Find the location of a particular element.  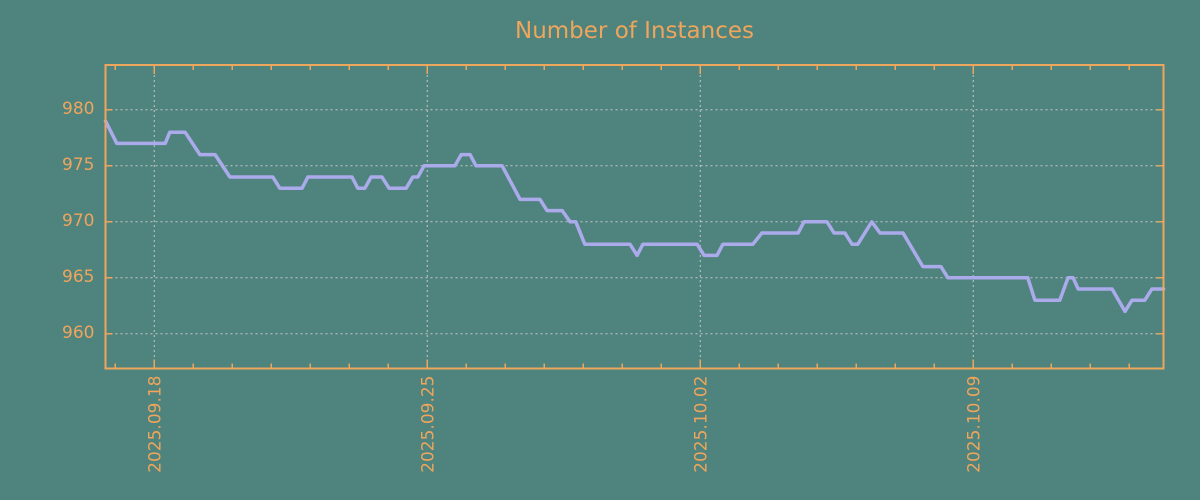

chart-title: Number of Instances is located at coordinates (634, 31).